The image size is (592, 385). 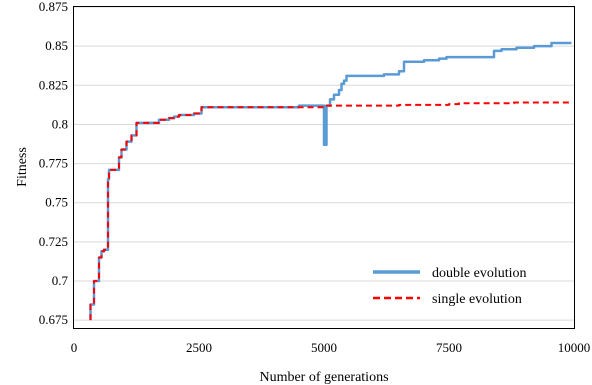 I want to click on y-axis-label: Fitness, so click(x=22, y=167).